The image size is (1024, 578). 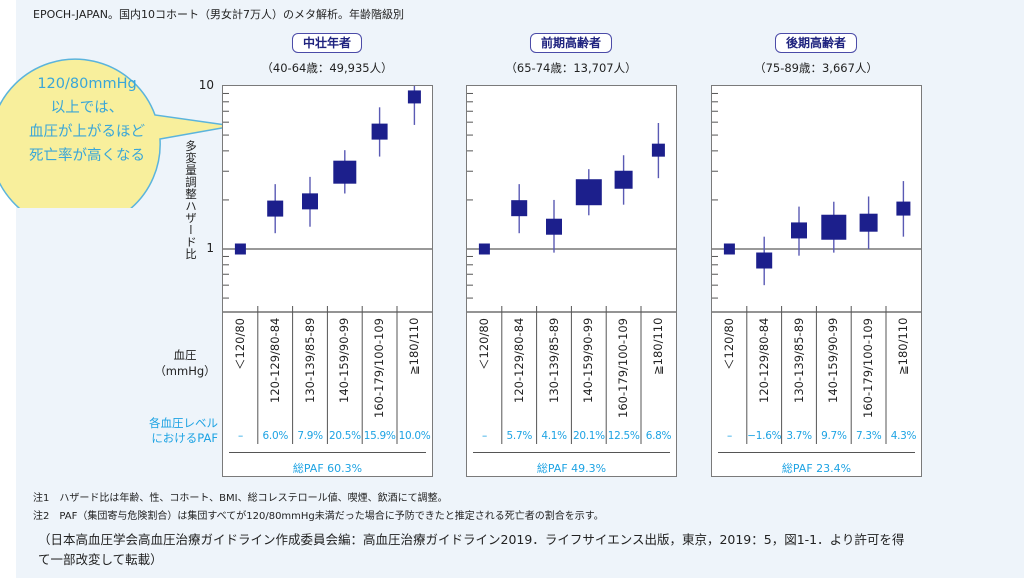 What do you see at coordinates (100, 559) in the screenshot?
I see `citation-line: て一部改変して転載）` at bounding box center [100, 559].